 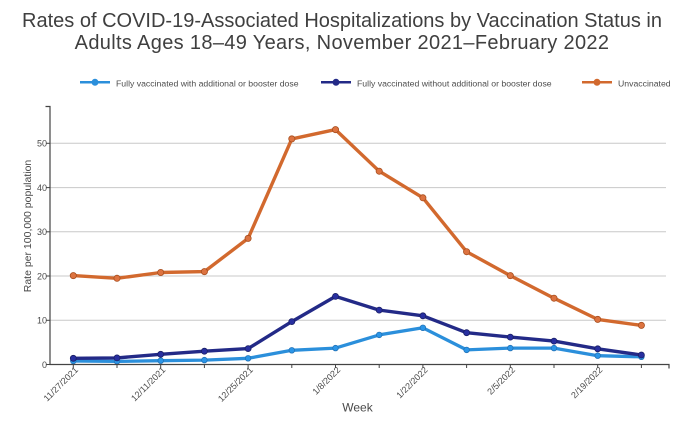 What do you see at coordinates (326, 381) in the screenshot?
I see `svg-text: 1/8/2022` at bounding box center [326, 381].